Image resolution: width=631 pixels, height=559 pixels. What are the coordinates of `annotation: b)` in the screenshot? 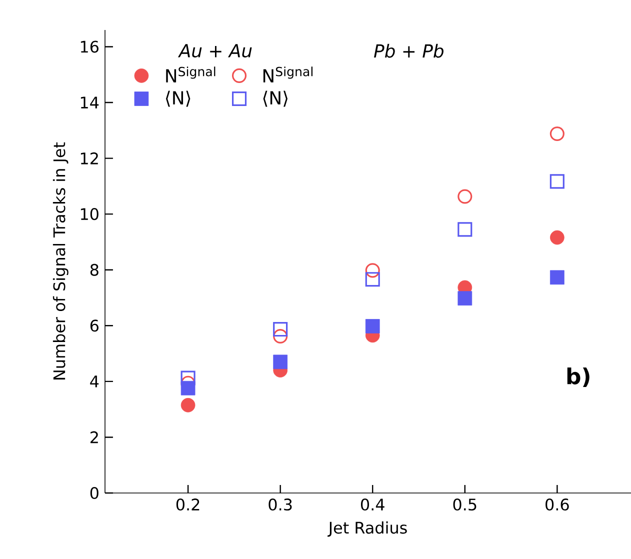 It's located at (578, 377).